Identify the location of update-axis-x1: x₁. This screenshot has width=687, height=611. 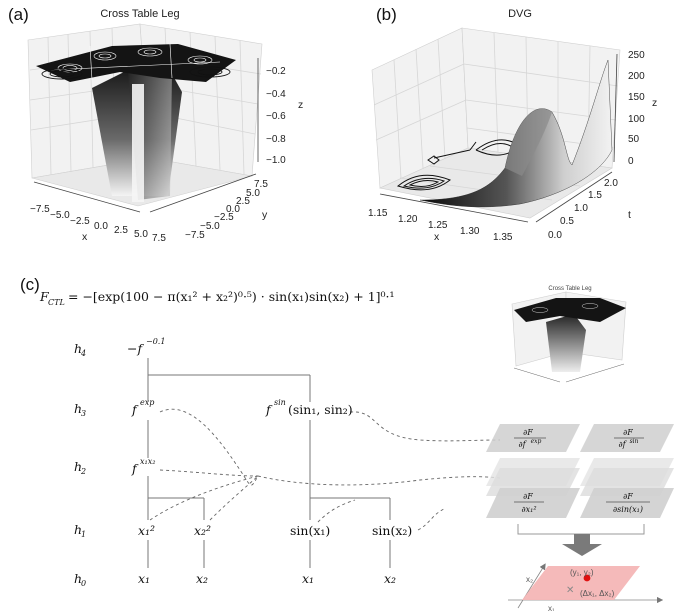
(551, 607).